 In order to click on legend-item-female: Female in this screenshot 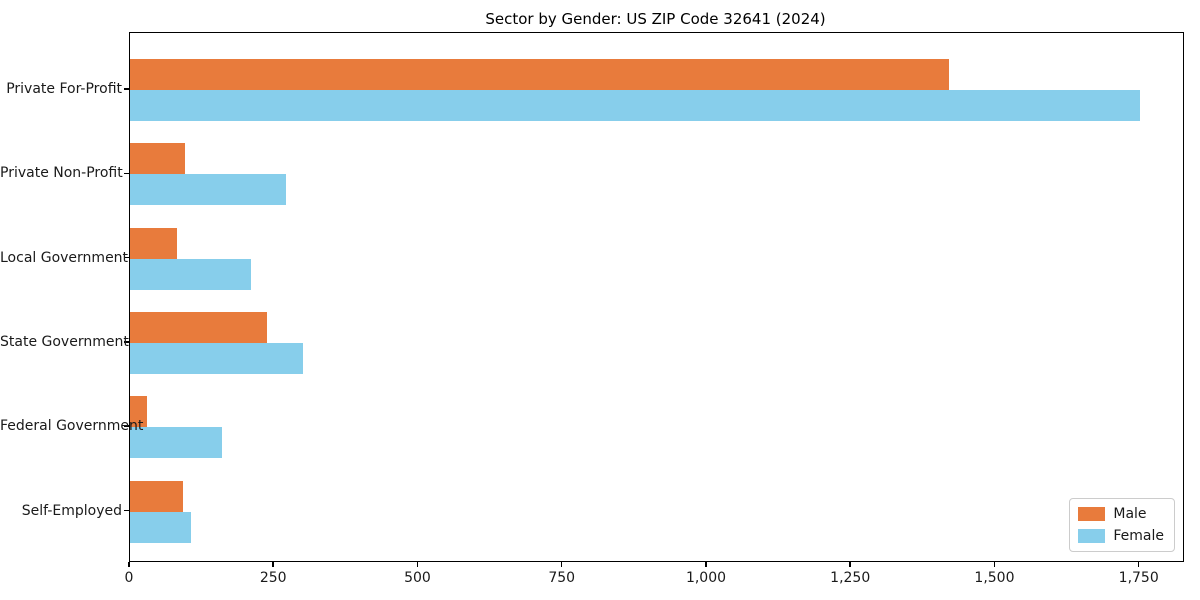, I will do `click(1121, 536)`.